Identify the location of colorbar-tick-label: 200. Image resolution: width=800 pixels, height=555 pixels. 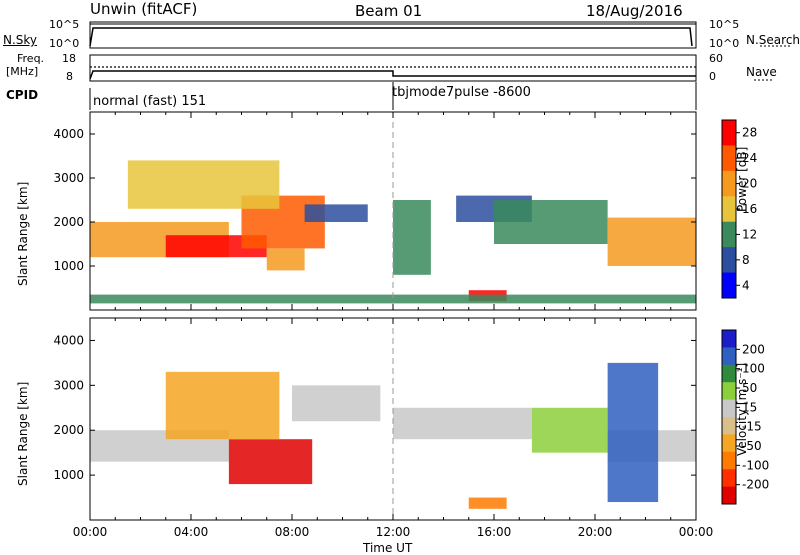
(753, 349).